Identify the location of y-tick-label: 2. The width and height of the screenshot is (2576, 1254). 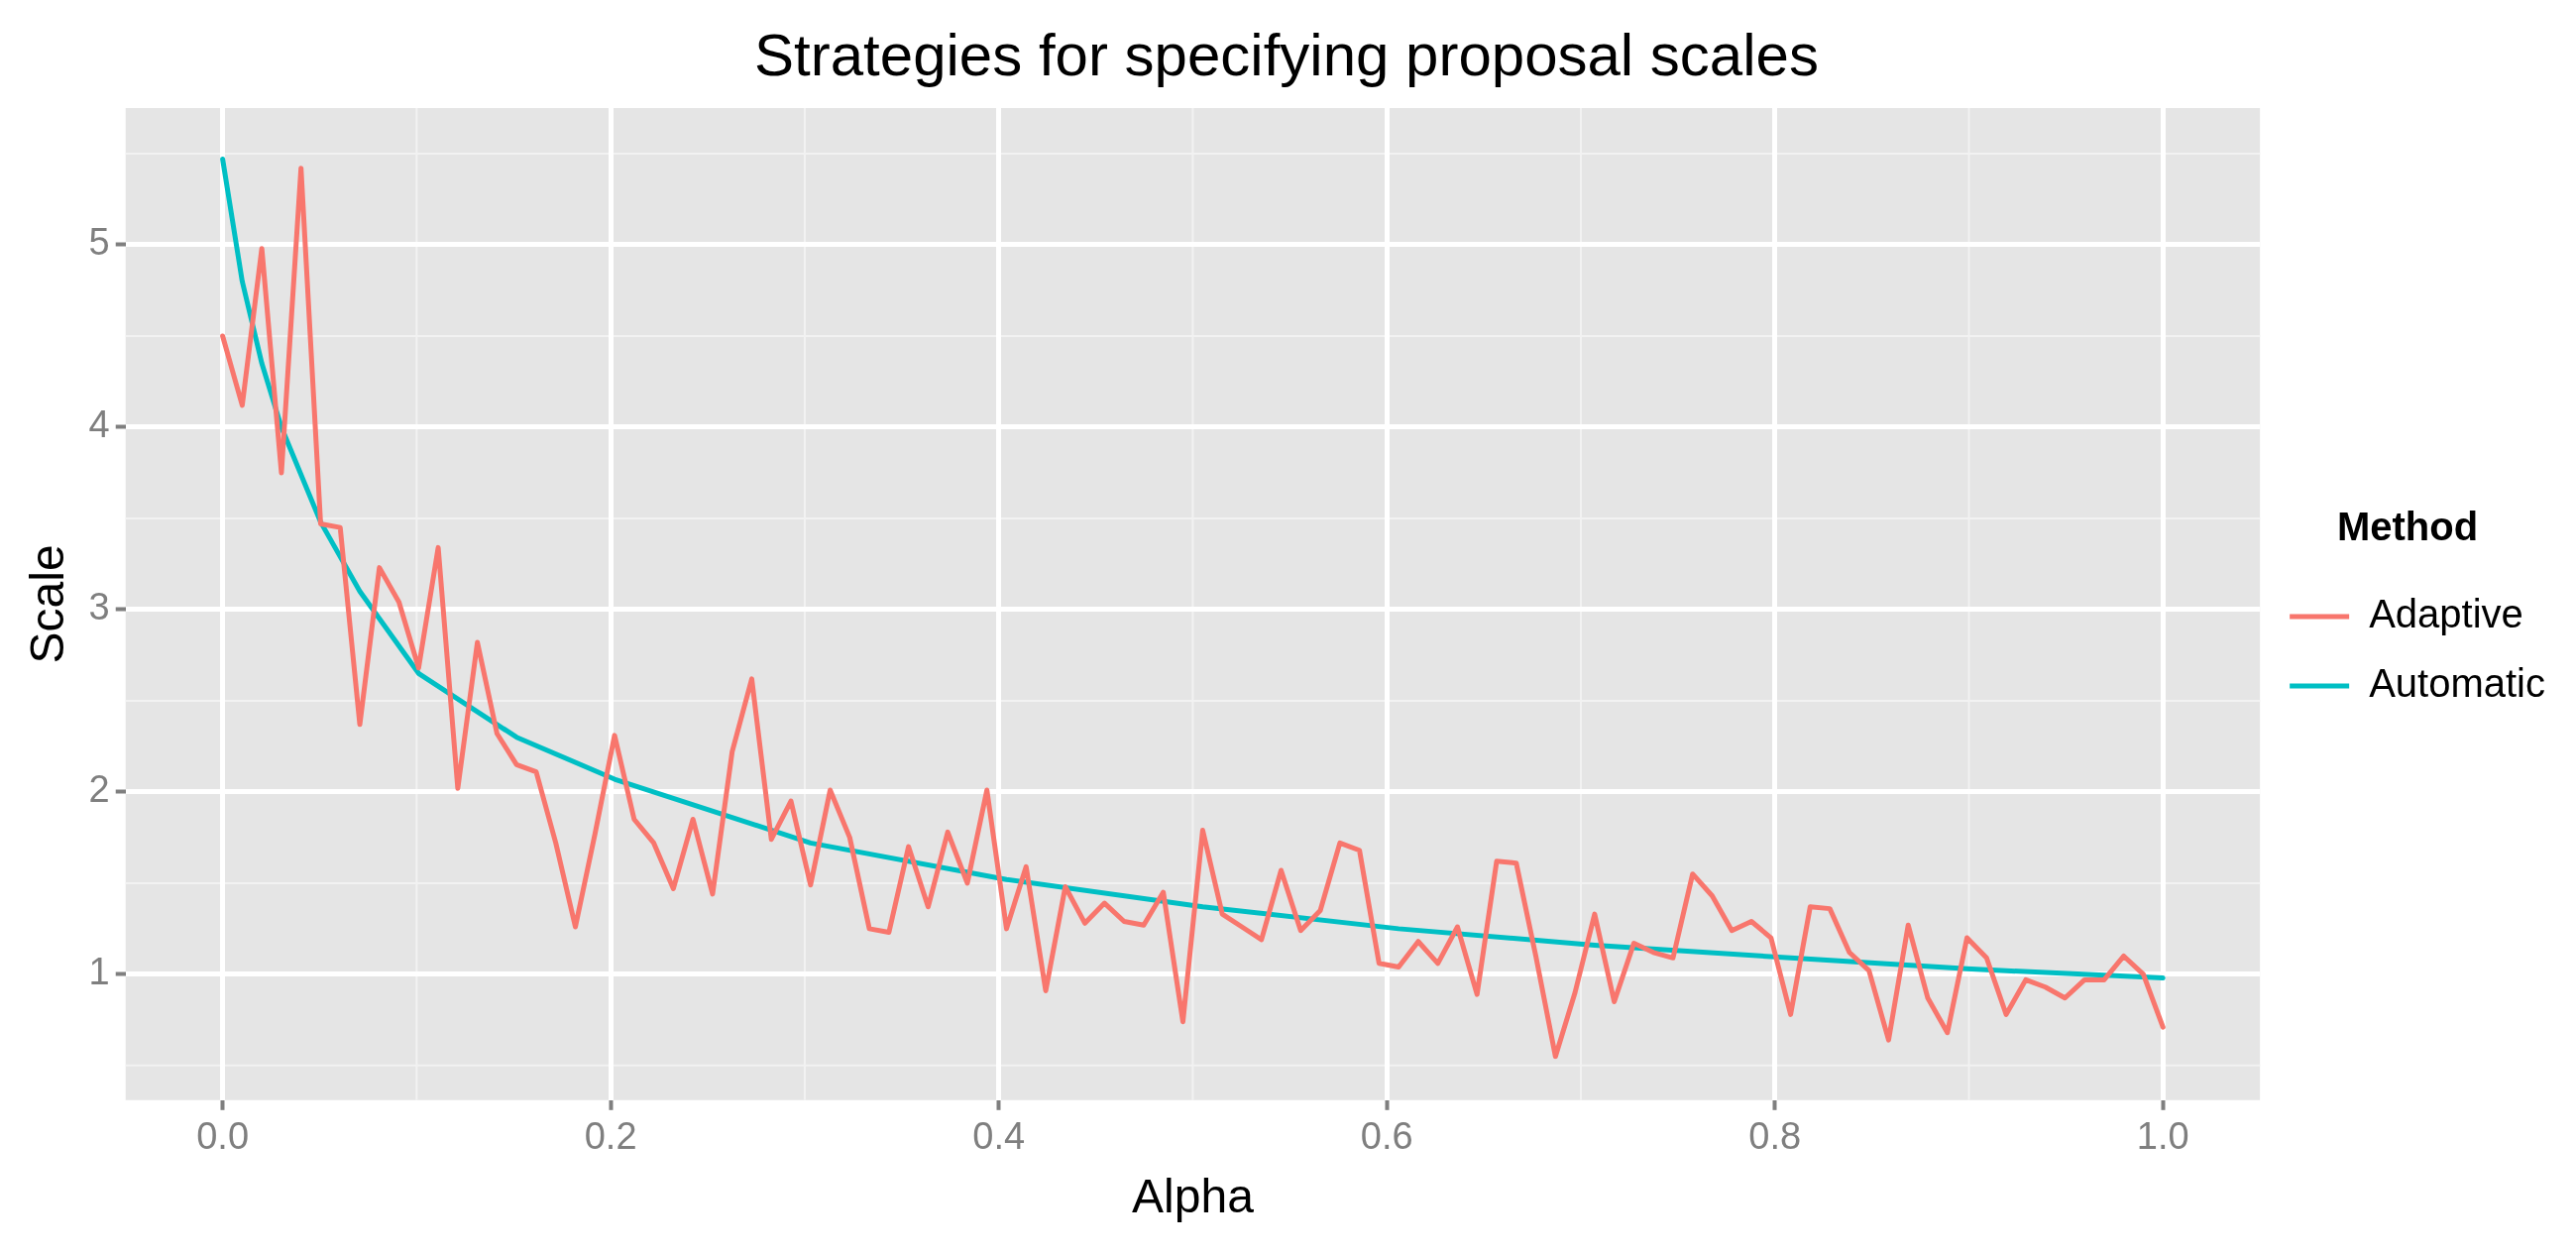
(99, 790).